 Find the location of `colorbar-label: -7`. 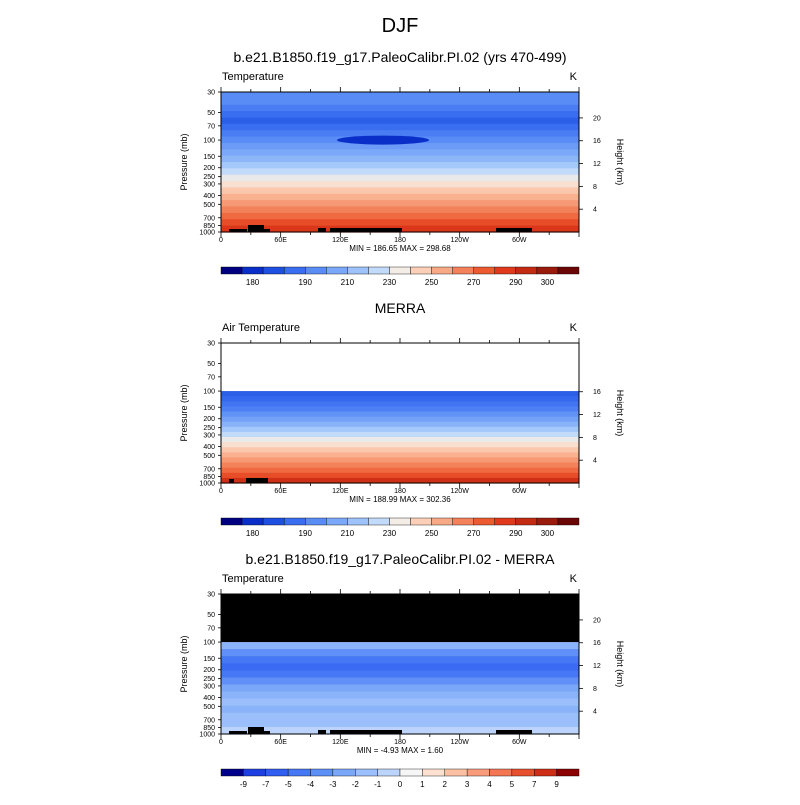

colorbar-label: -7 is located at coordinates (266, 784).